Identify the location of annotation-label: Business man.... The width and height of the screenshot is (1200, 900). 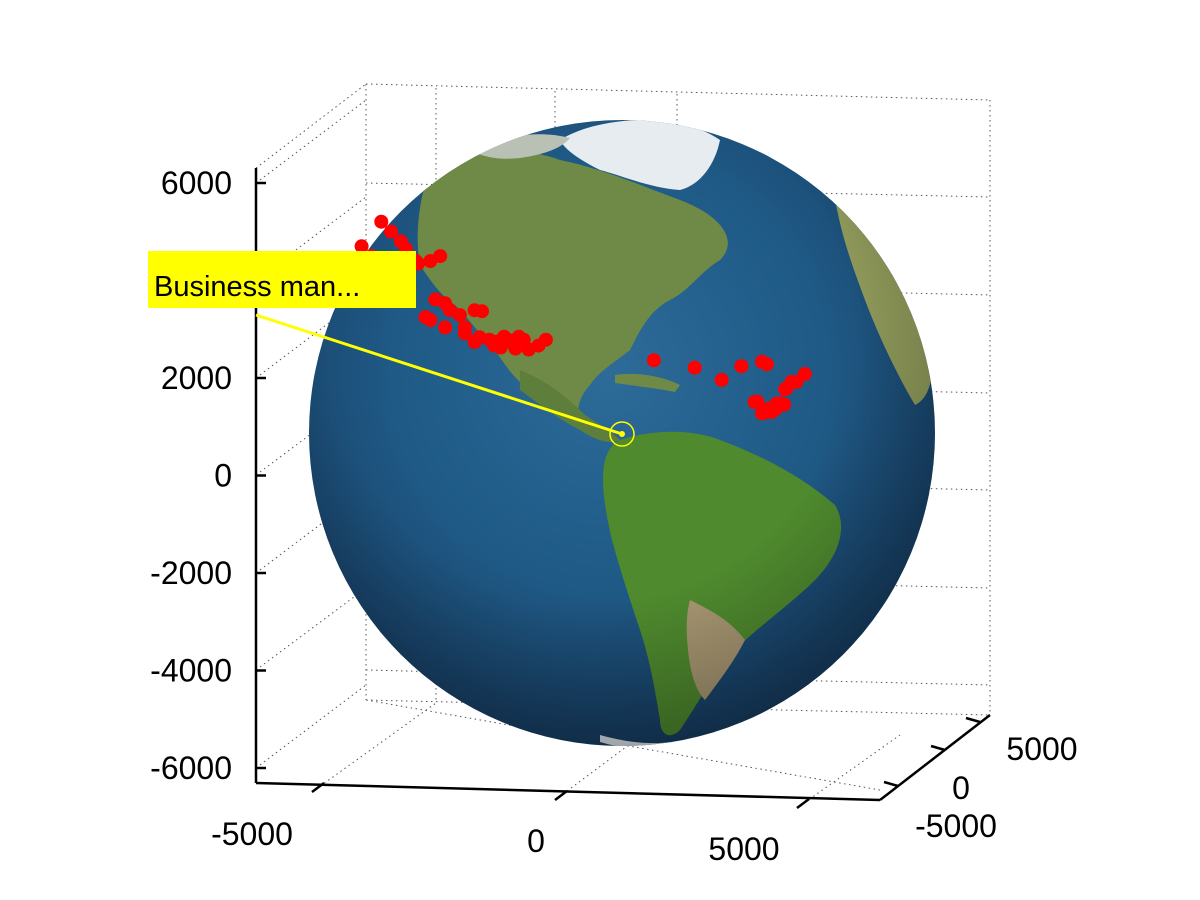
(257, 287).